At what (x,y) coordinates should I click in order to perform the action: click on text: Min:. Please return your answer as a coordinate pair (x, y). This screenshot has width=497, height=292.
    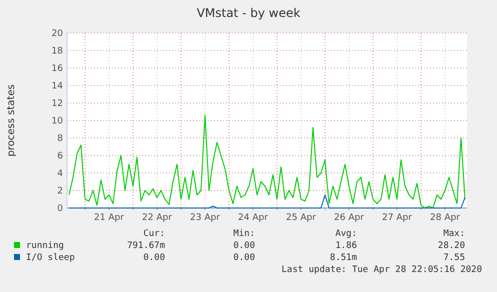
    Looking at the image, I should click on (244, 234).